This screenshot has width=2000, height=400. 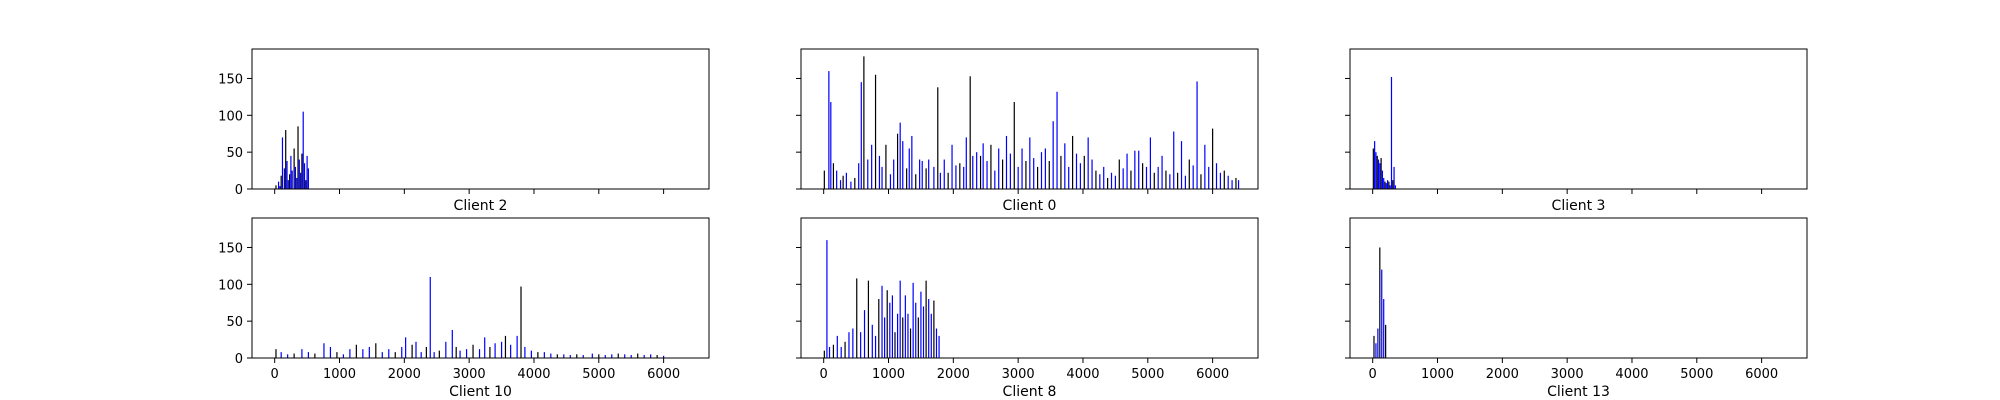 I want to click on subplot-0: 0 50 100 150 Client 2, so click(x=464, y=131).